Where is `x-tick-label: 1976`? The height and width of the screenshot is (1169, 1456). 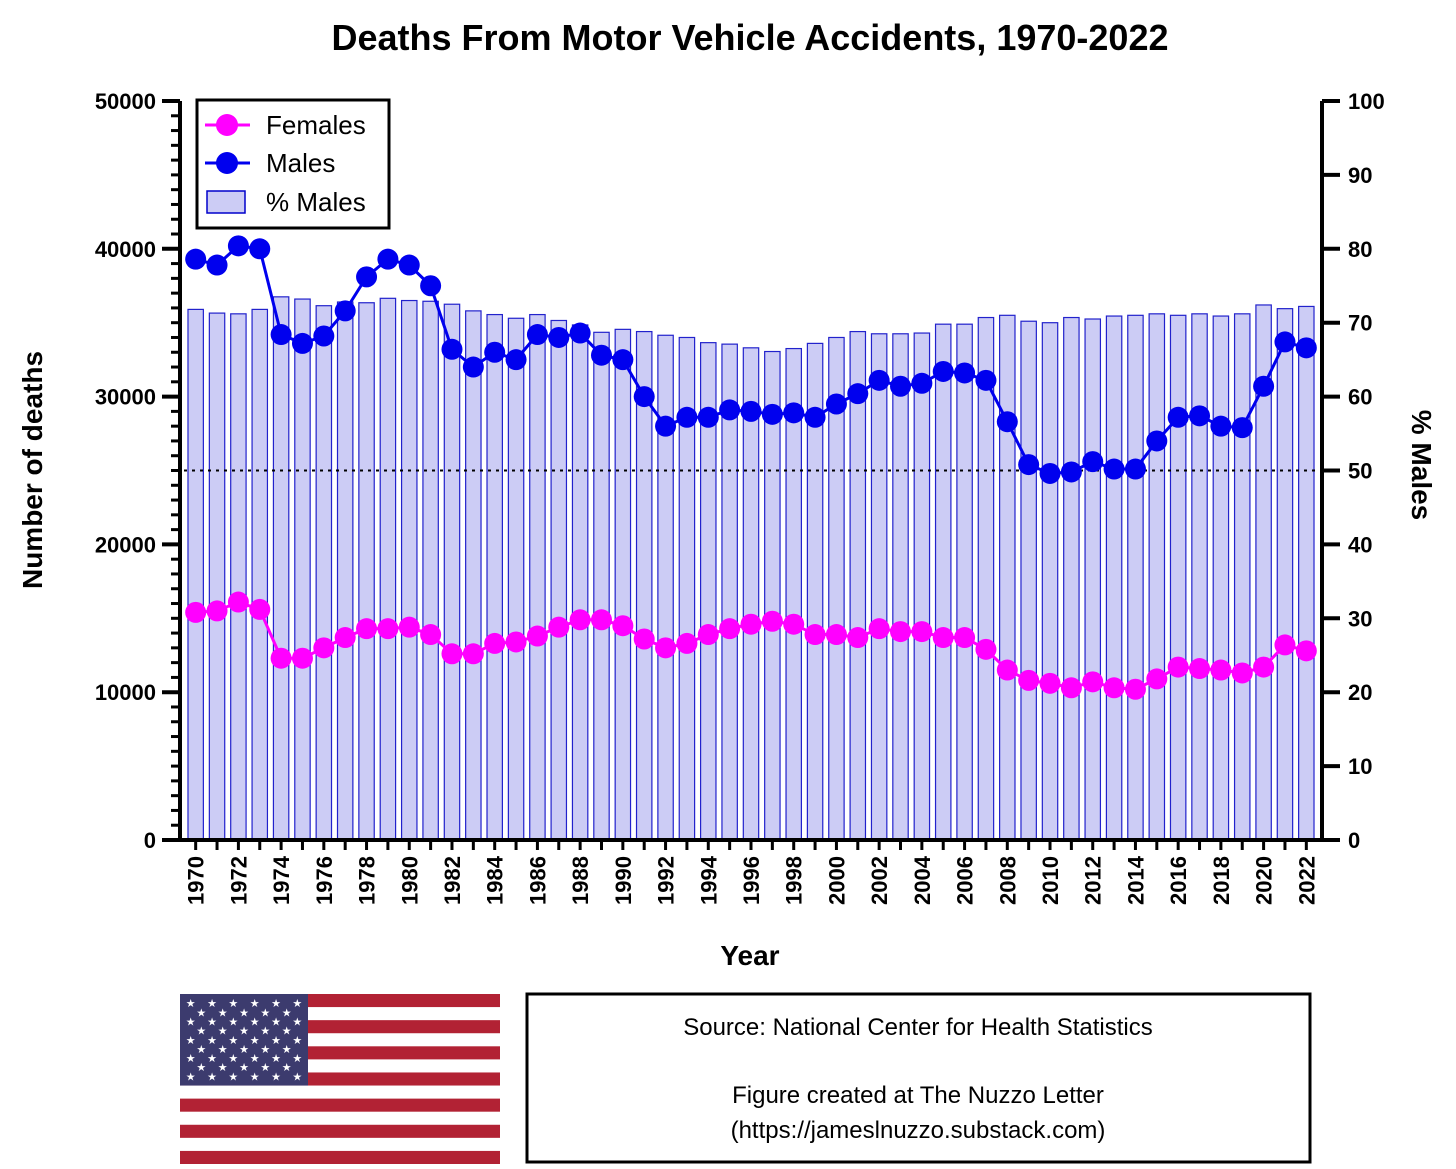 x-tick-label: 1976 is located at coordinates (324, 880).